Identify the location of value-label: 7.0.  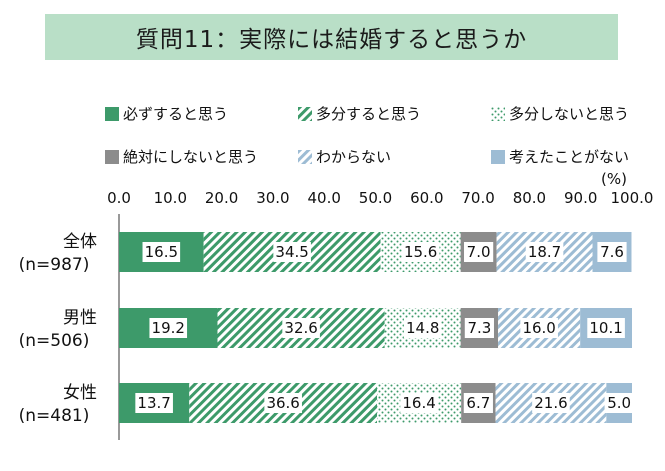
(479, 252).